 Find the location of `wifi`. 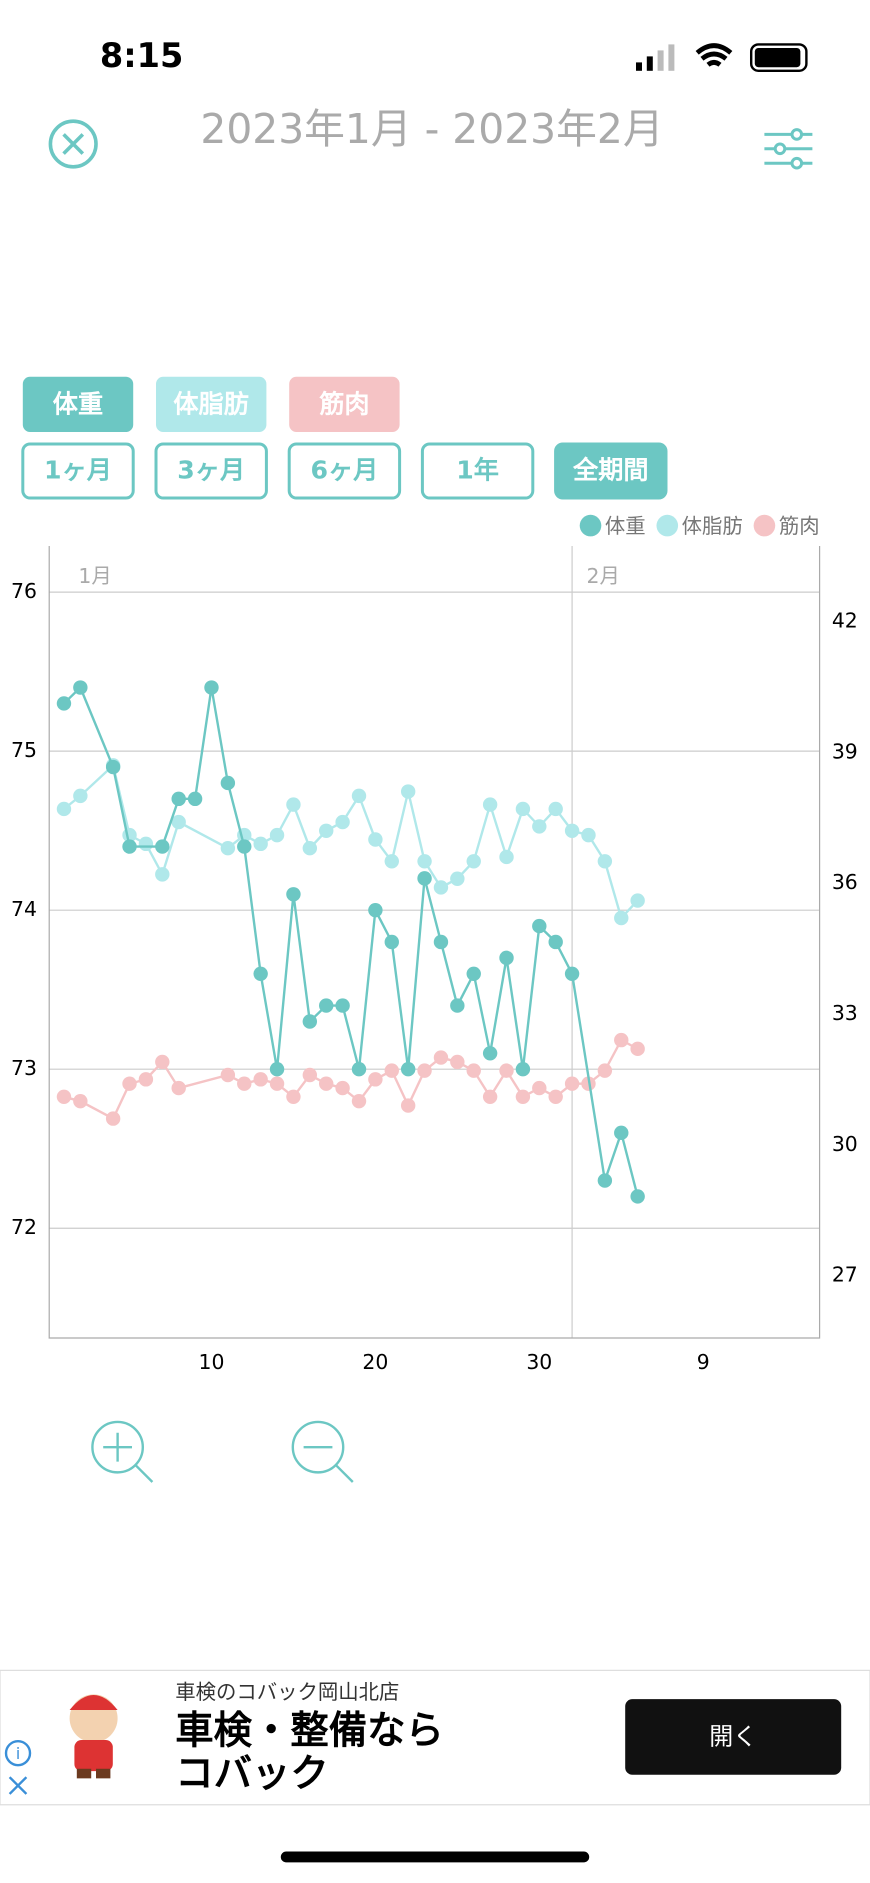

wifi is located at coordinates (714, 55).